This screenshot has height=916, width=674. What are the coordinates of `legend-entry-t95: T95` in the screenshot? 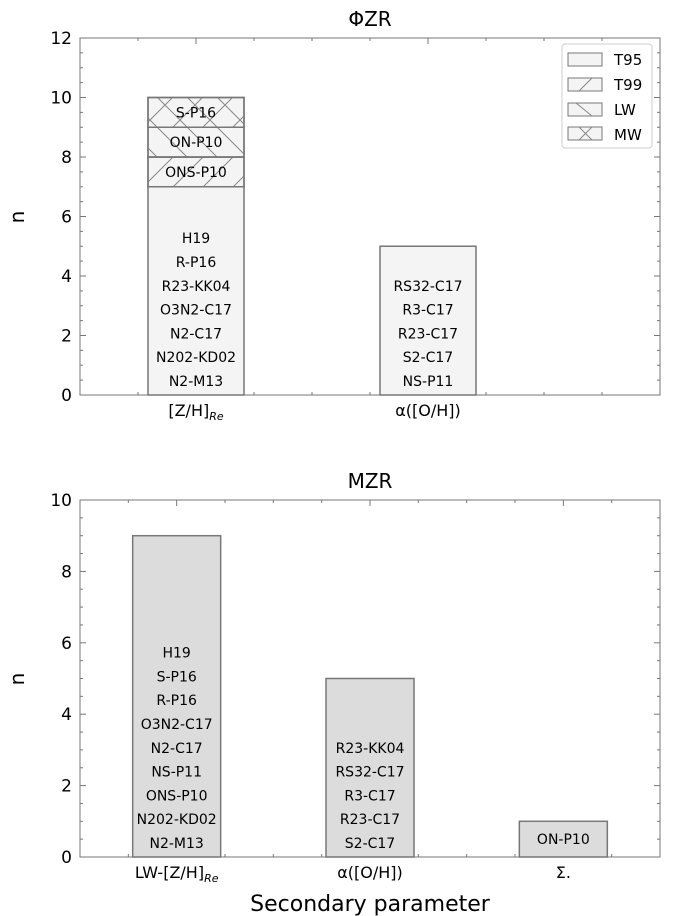 It's located at (604, 60).